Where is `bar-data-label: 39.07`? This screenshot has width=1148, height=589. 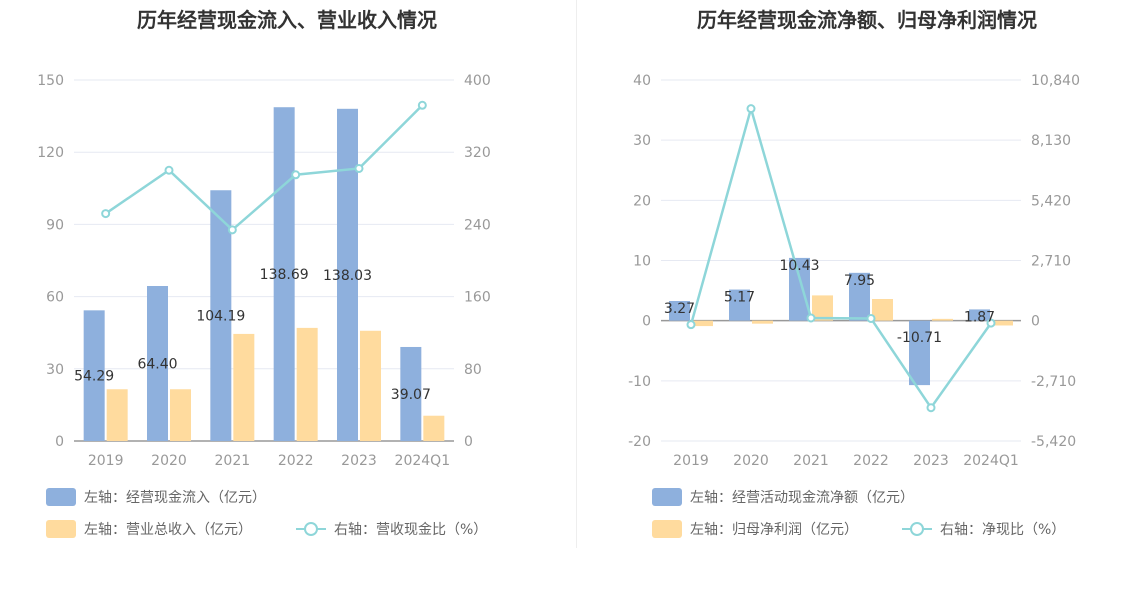
bar-data-label: 39.07 is located at coordinates (411, 395).